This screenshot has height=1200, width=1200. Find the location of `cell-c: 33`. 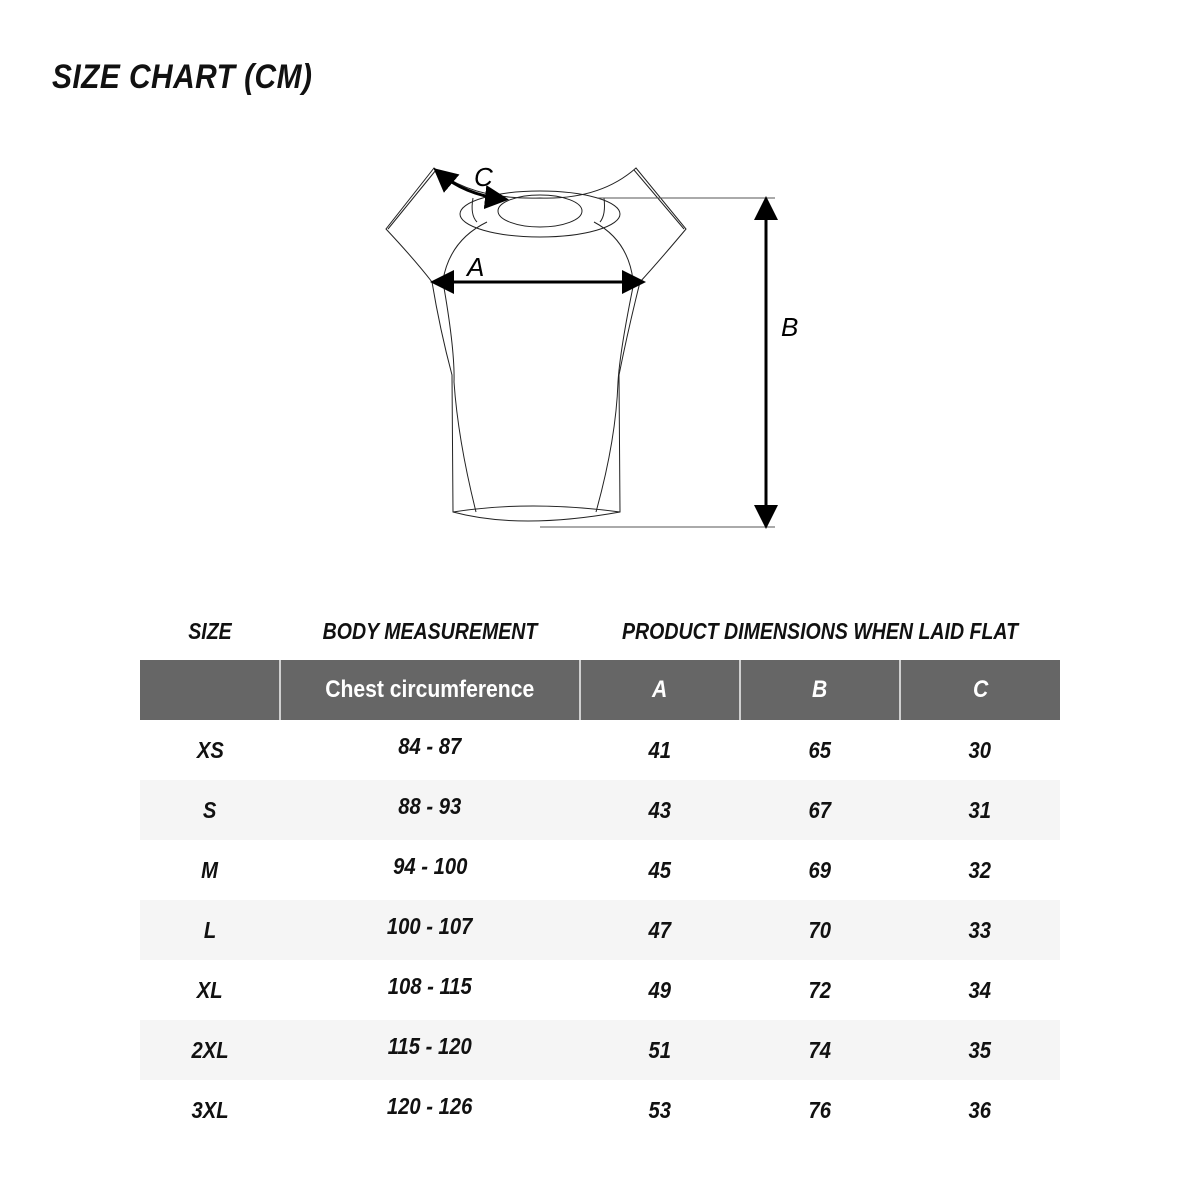

cell-c: 33 is located at coordinates (980, 930).